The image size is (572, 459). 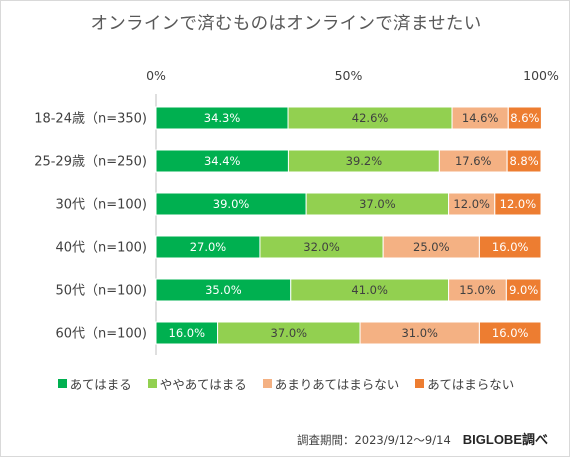 What do you see at coordinates (370, 118) in the screenshot?
I see `data-label: 42.6%` at bounding box center [370, 118].